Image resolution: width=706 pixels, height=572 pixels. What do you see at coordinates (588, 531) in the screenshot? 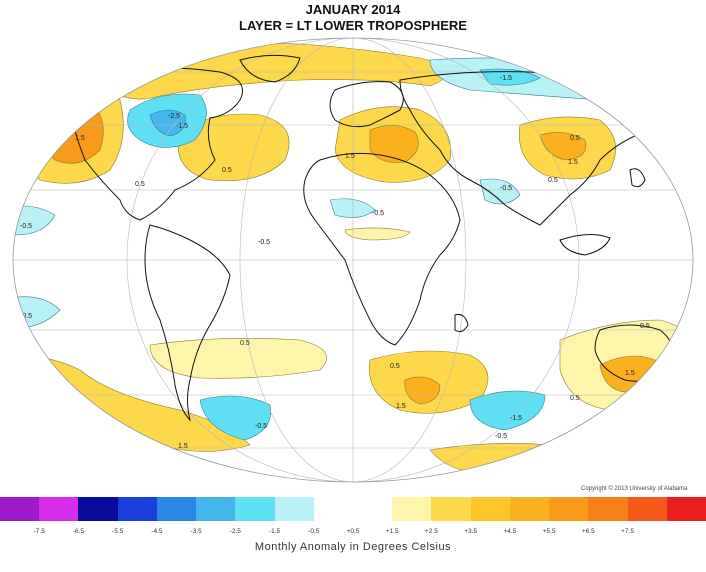
I see `color-scale-tick-label: +6.5` at bounding box center [588, 531].